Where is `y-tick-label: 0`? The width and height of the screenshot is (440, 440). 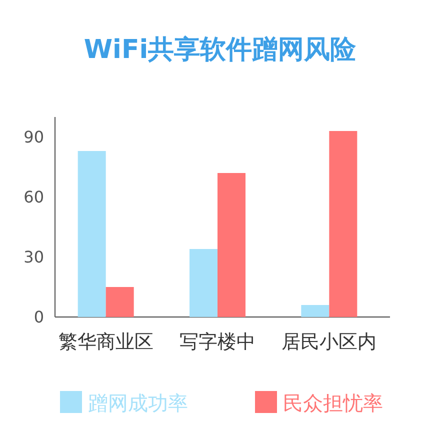 y-tick-label: 0 is located at coordinates (39, 317).